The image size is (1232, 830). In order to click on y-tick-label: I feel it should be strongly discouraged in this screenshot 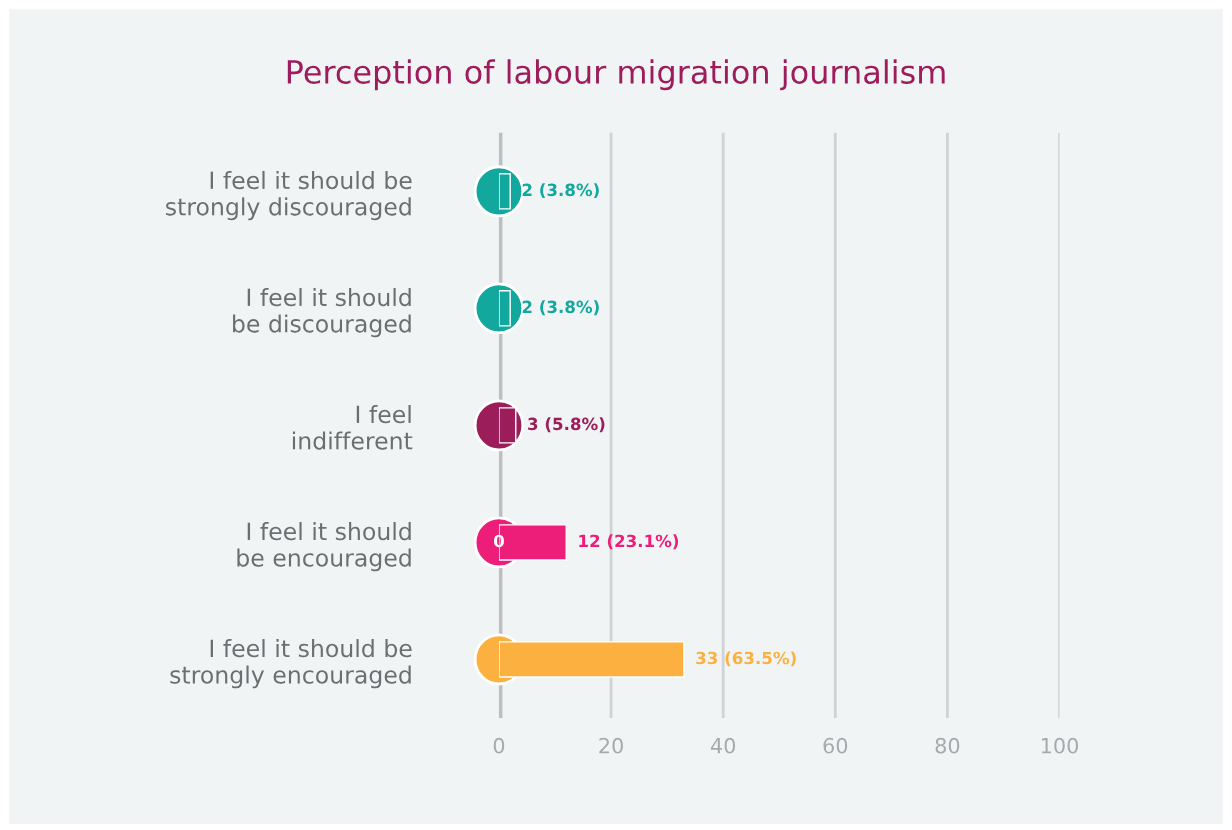, I will do `click(289, 195)`.